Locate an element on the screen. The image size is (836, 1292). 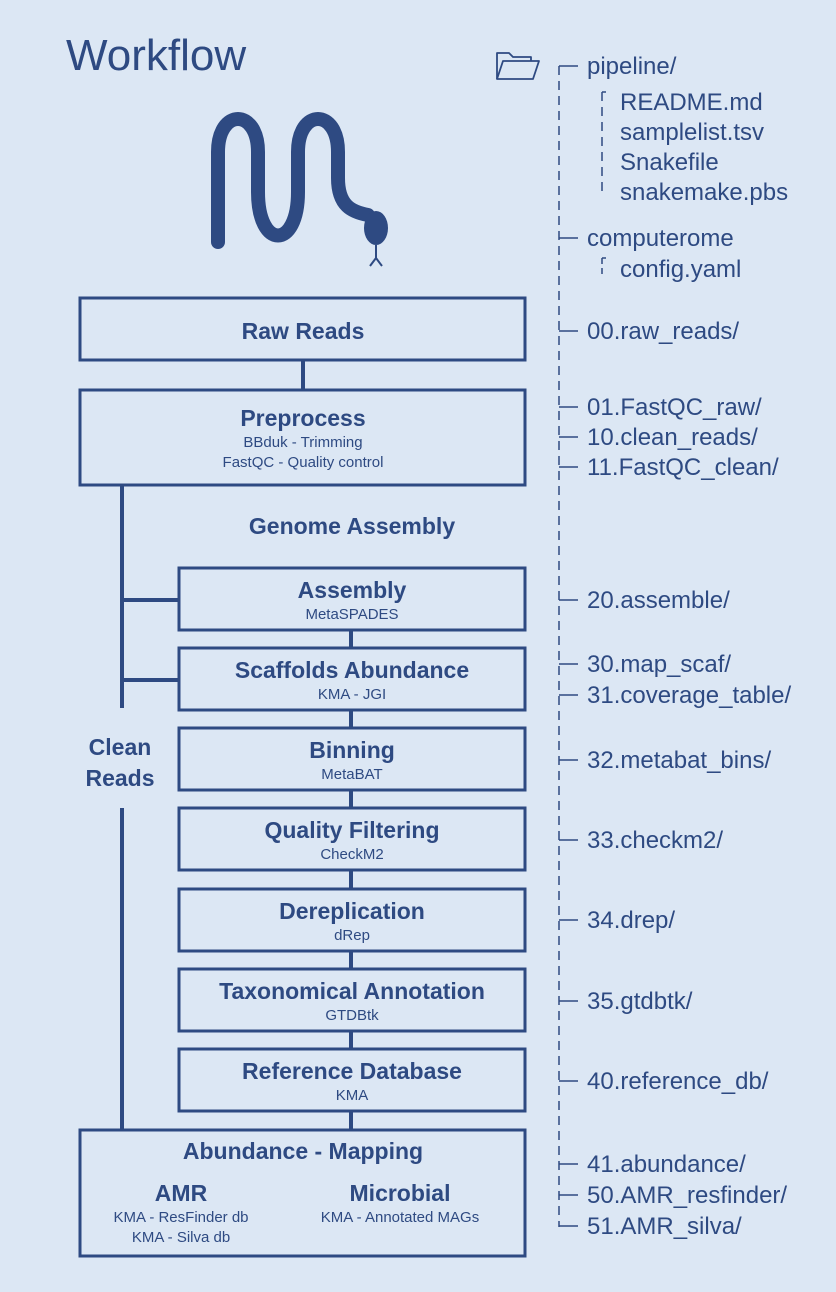
preprocess-tool-1: BBduk - Trimming is located at coordinates (303, 442).